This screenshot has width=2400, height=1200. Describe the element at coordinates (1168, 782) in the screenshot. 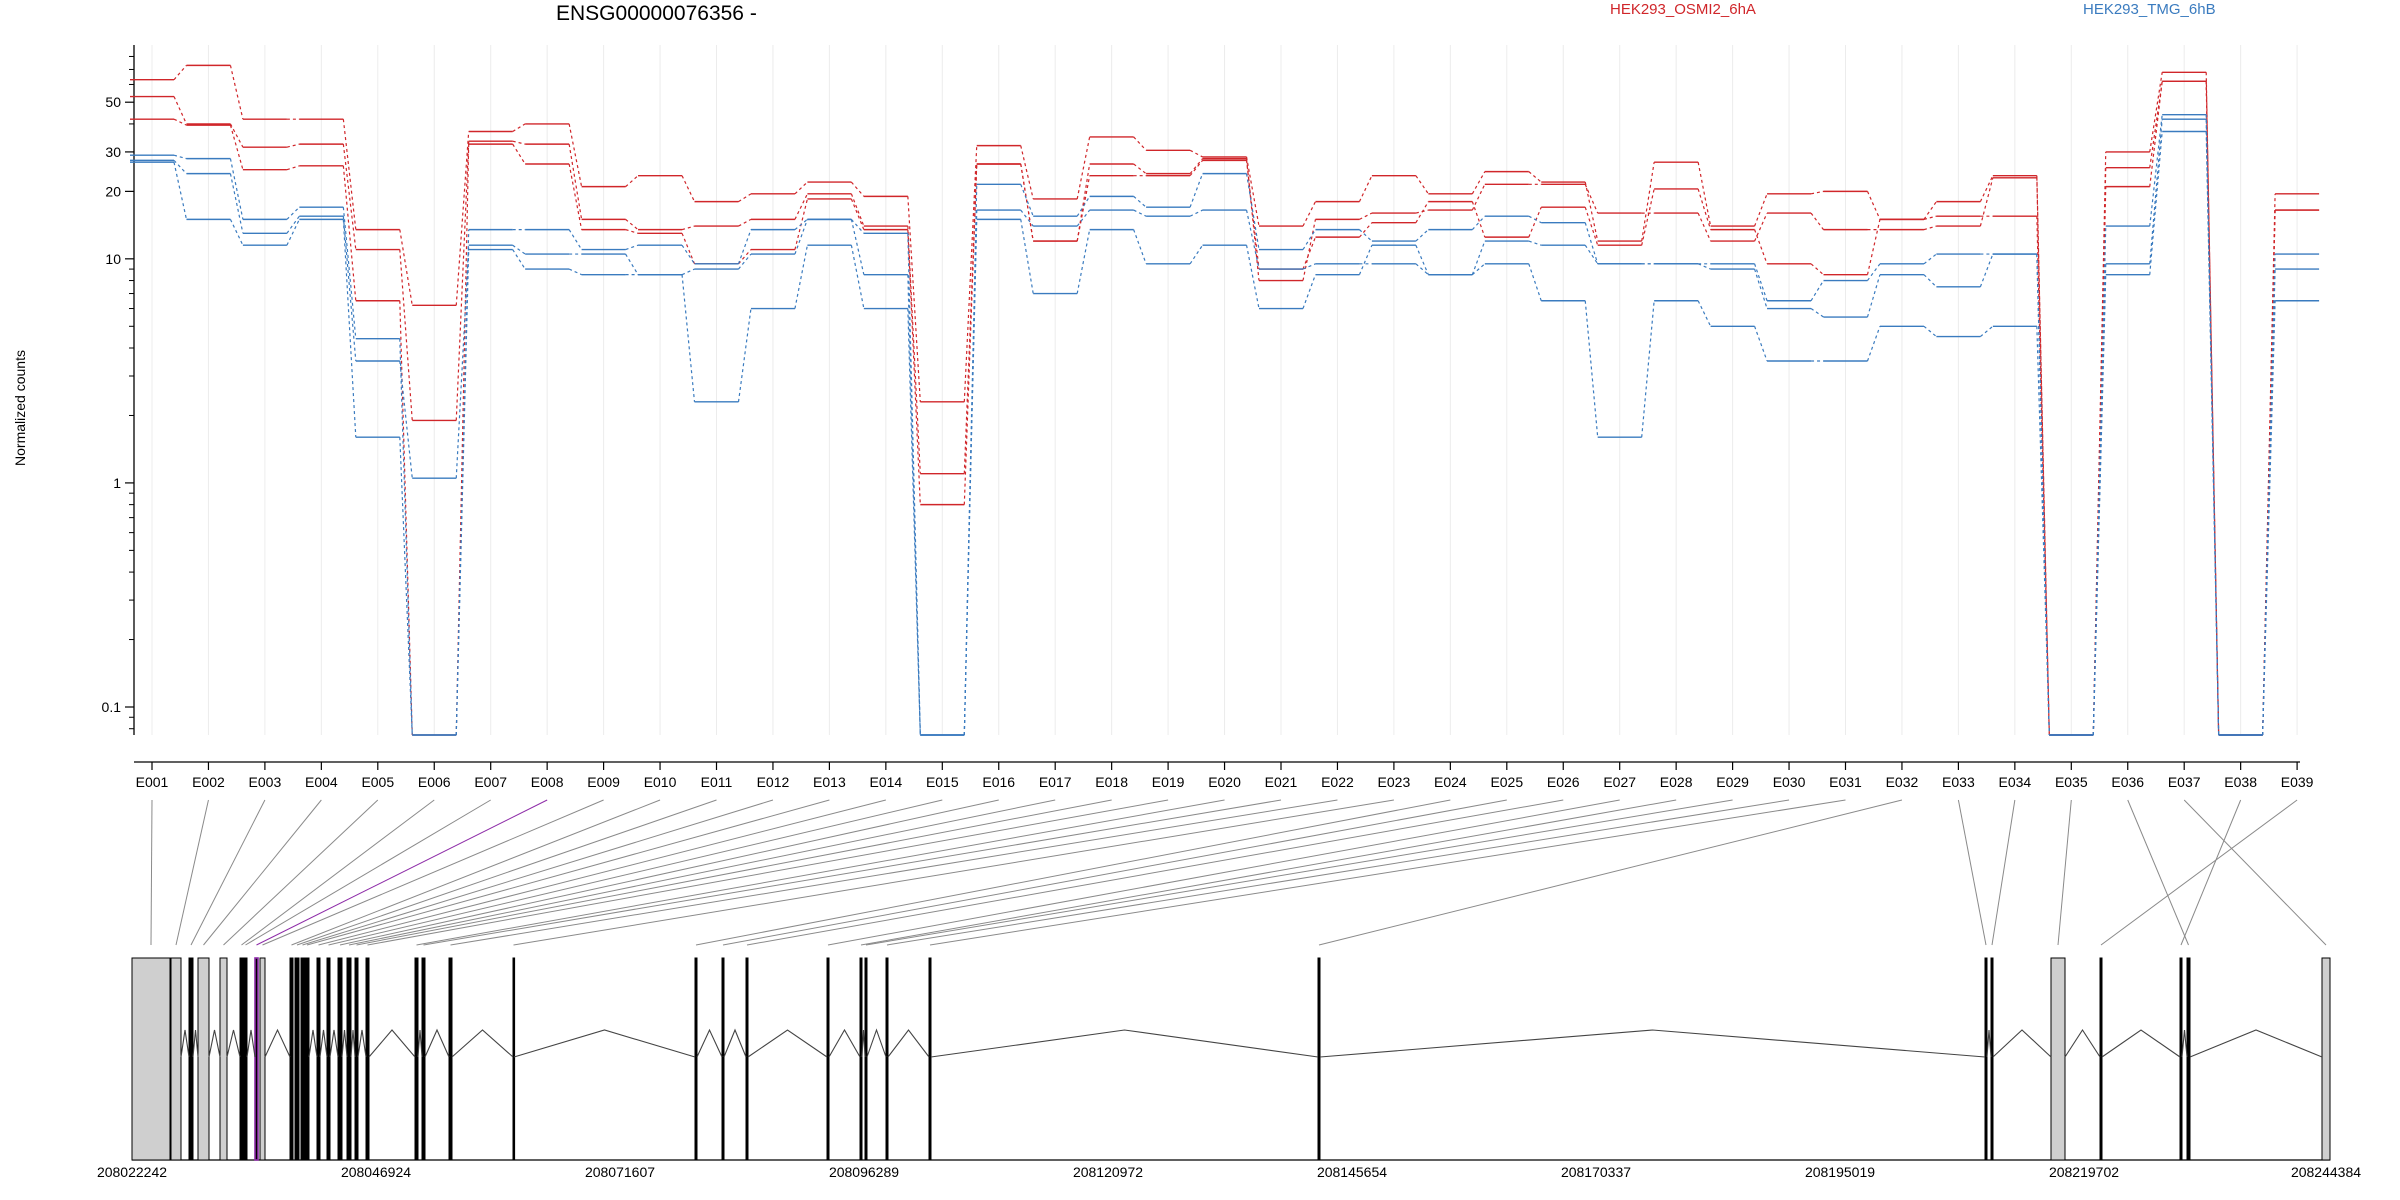

I see `x-tick-label: E019` at that location.